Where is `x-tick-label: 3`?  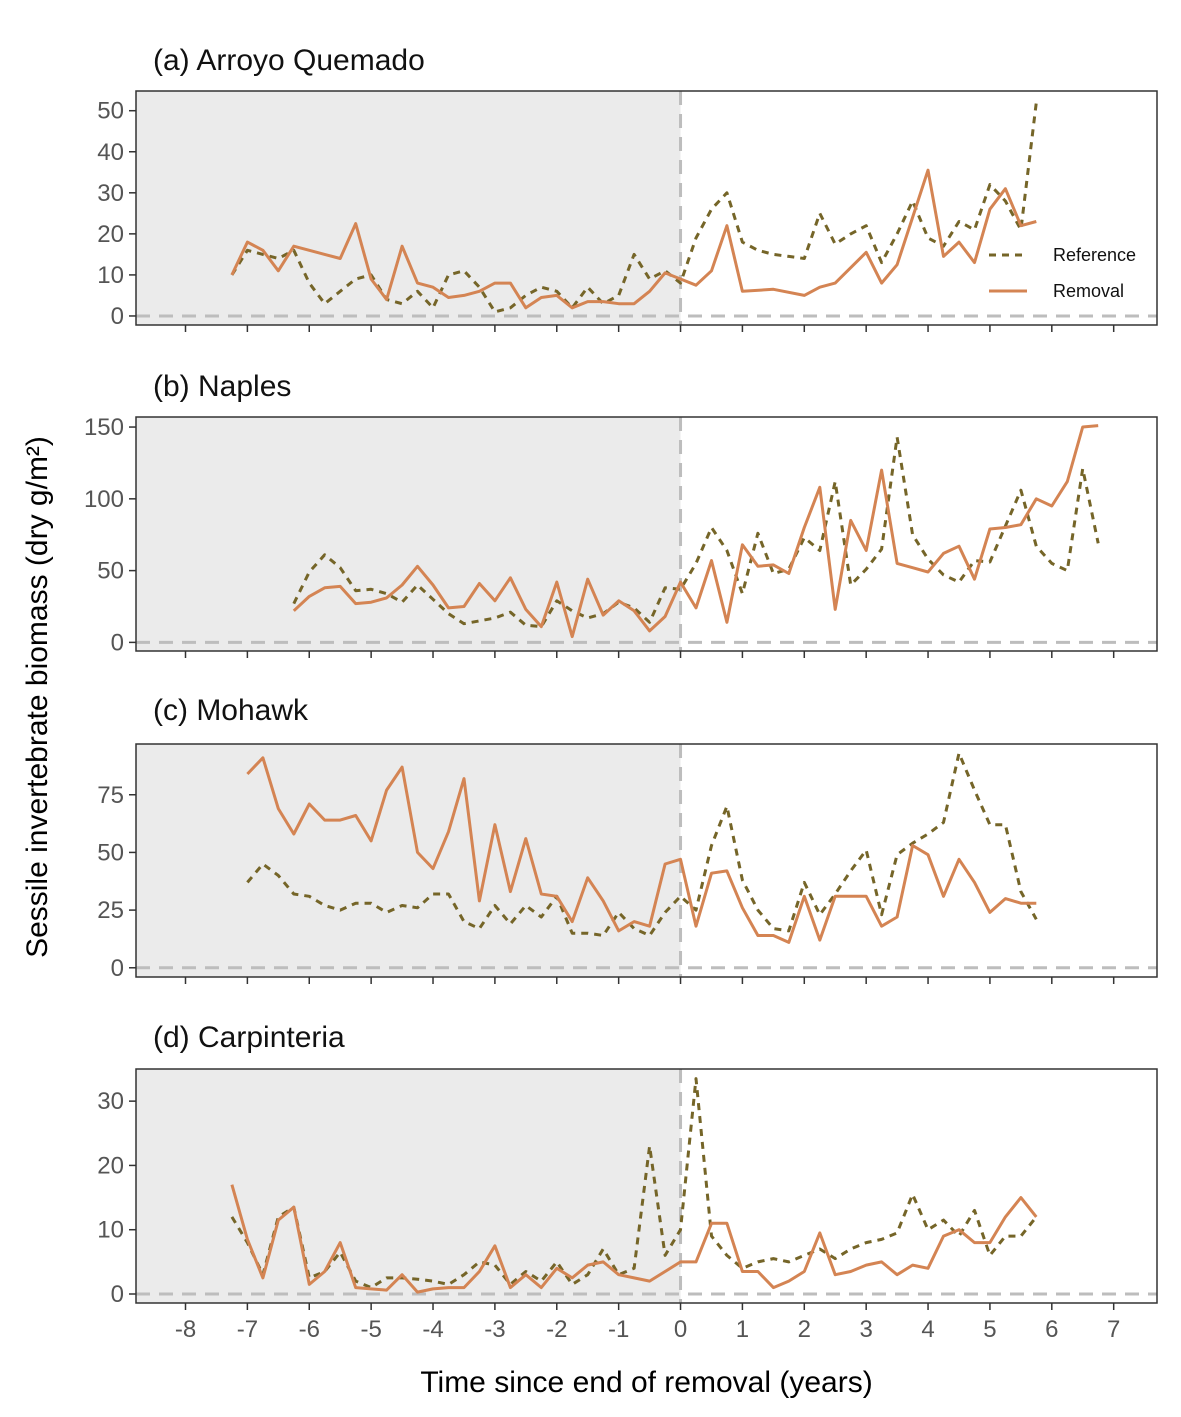 x-tick-label: 3 is located at coordinates (865, 1329).